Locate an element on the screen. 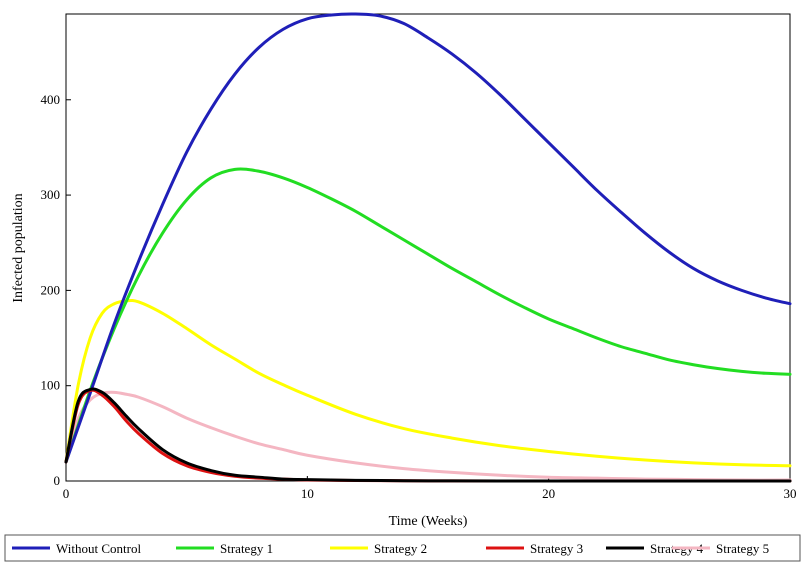  y-tick-label: 100 is located at coordinates (51, 385).